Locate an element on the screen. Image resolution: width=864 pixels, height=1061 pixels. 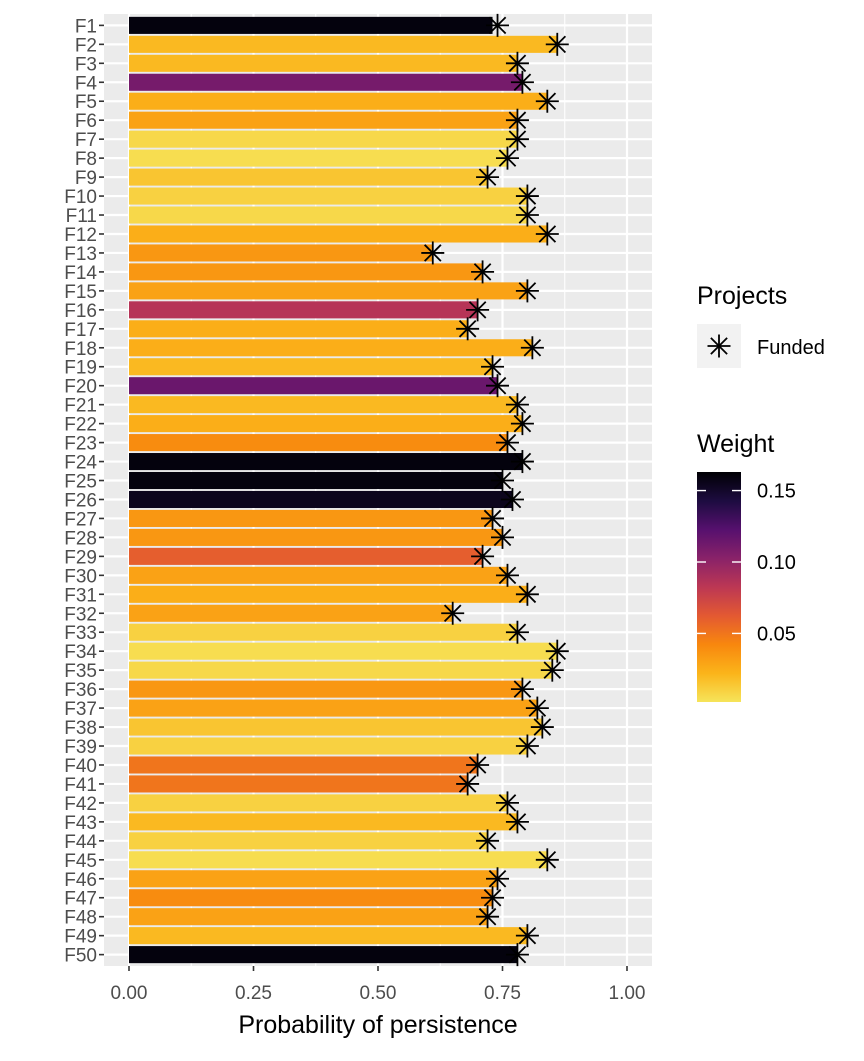
funded-marker-F38 is located at coordinates (542, 727).